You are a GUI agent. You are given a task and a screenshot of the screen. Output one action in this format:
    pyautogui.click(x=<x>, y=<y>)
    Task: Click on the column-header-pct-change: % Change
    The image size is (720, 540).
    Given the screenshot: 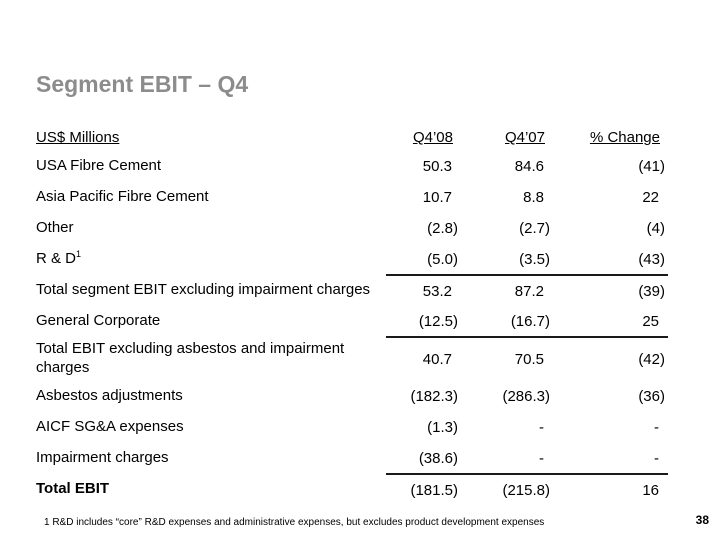 What is the action you would take?
    pyautogui.click(x=624, y=137)
    